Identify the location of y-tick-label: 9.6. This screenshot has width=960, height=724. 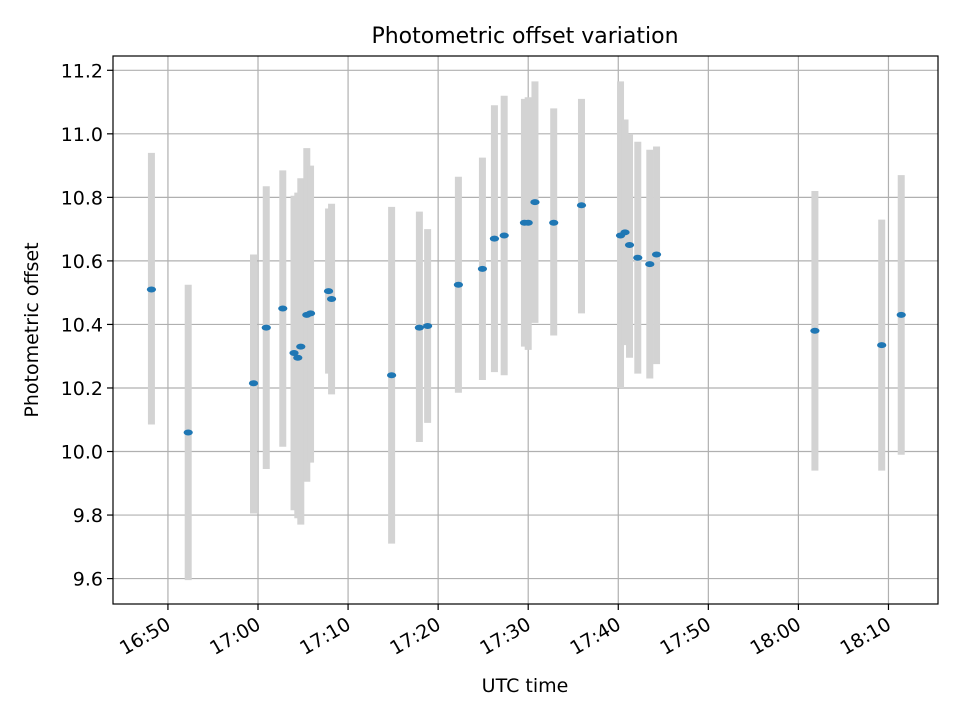
(88, 580).